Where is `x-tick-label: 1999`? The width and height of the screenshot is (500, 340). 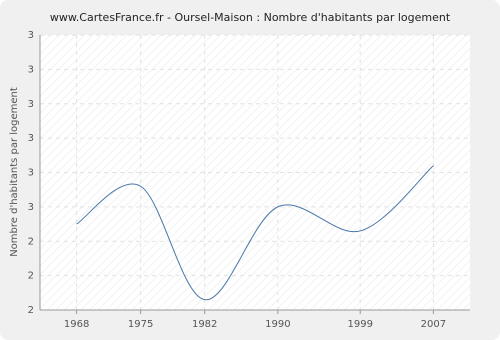 x-tick-label: 1999 is located at coordinates (359, 324).